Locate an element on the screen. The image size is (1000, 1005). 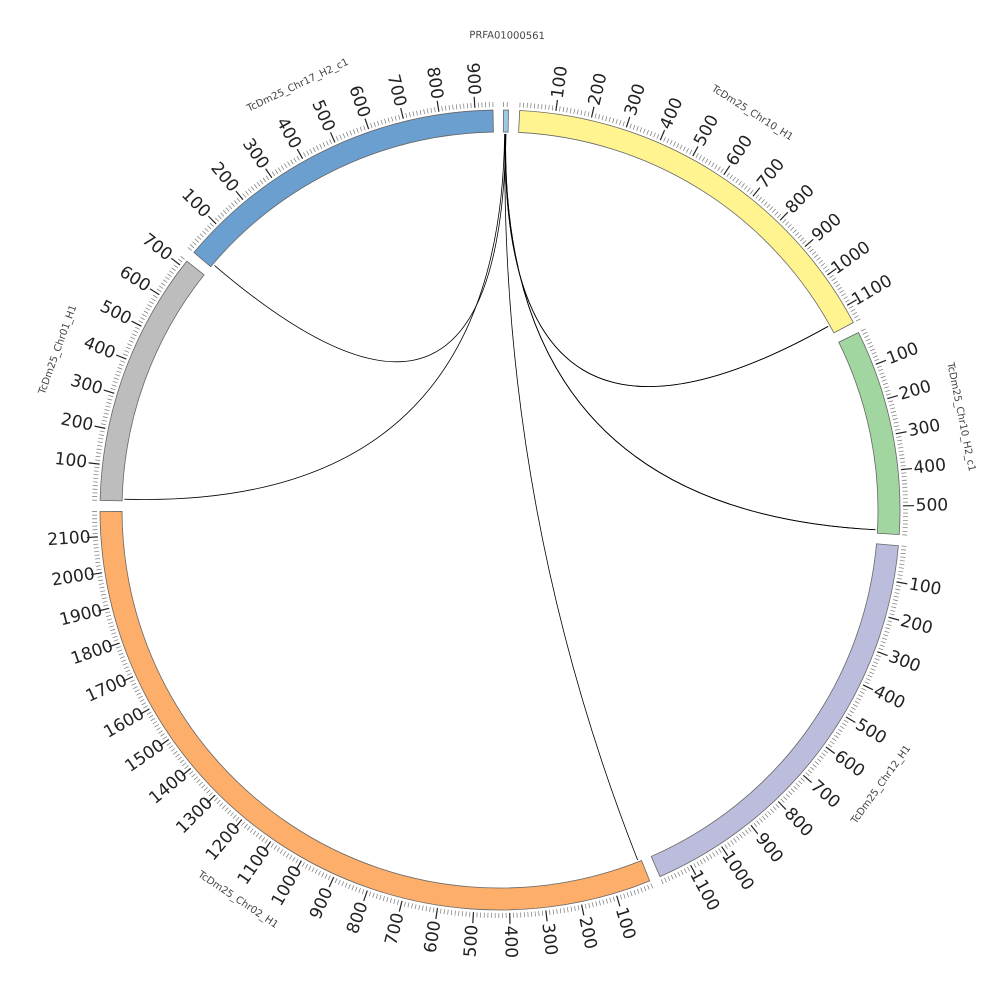
link-outline-TcDm25_Chr01_H1 is located at coordinates (314, 316).